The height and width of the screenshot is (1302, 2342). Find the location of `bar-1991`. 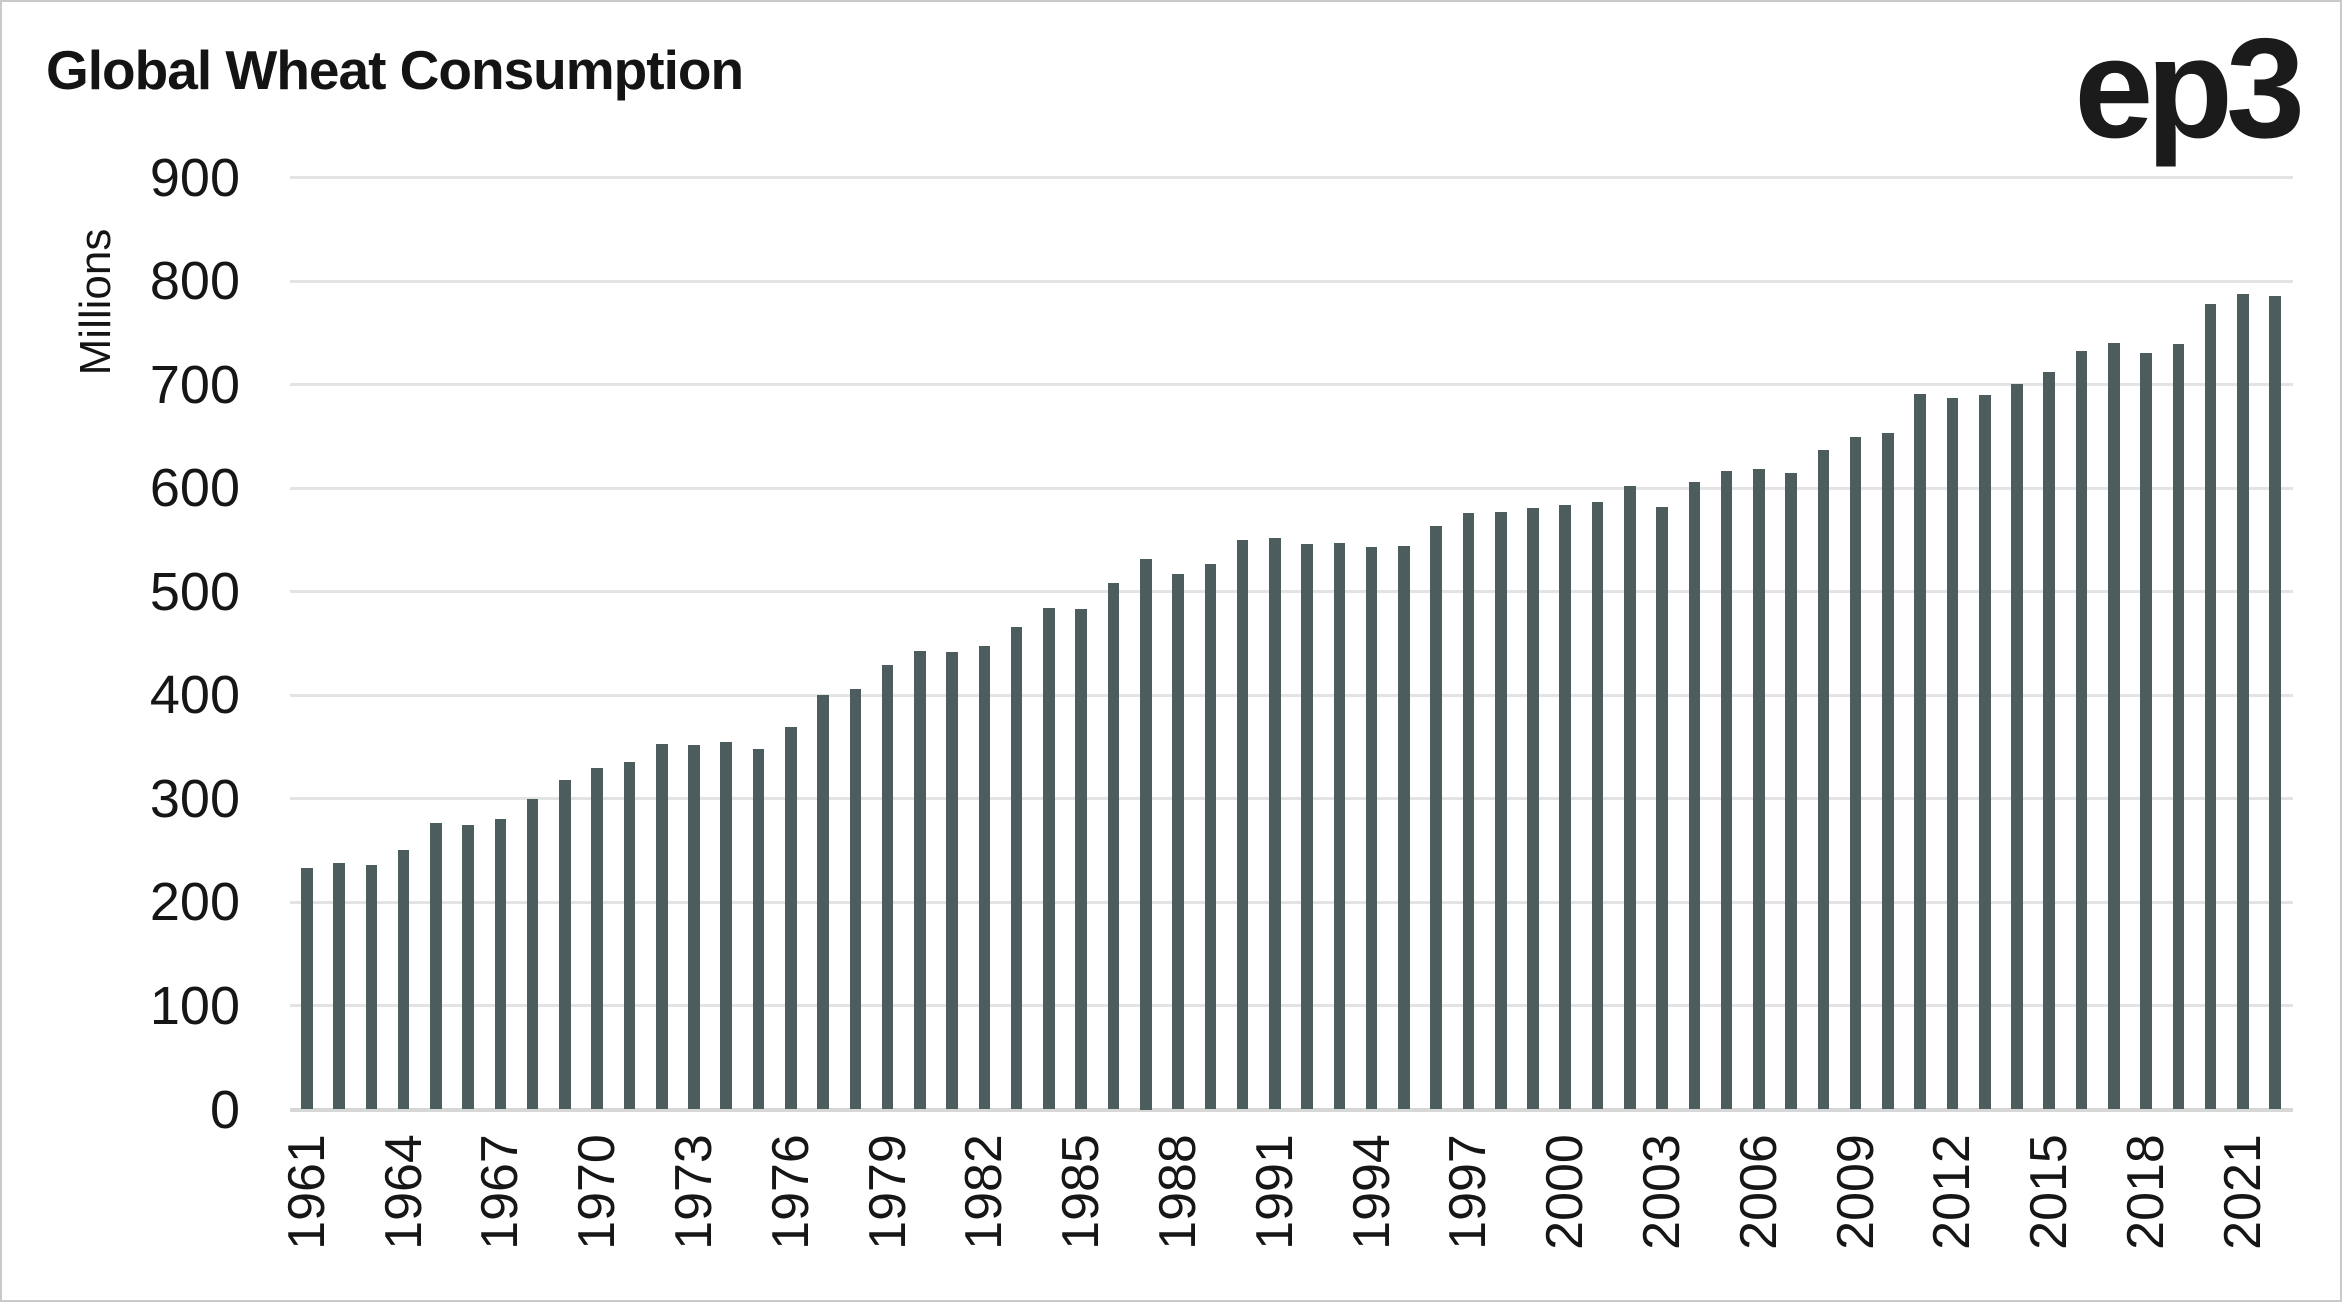

bar-1991 is located at coordinates (1275, 823).